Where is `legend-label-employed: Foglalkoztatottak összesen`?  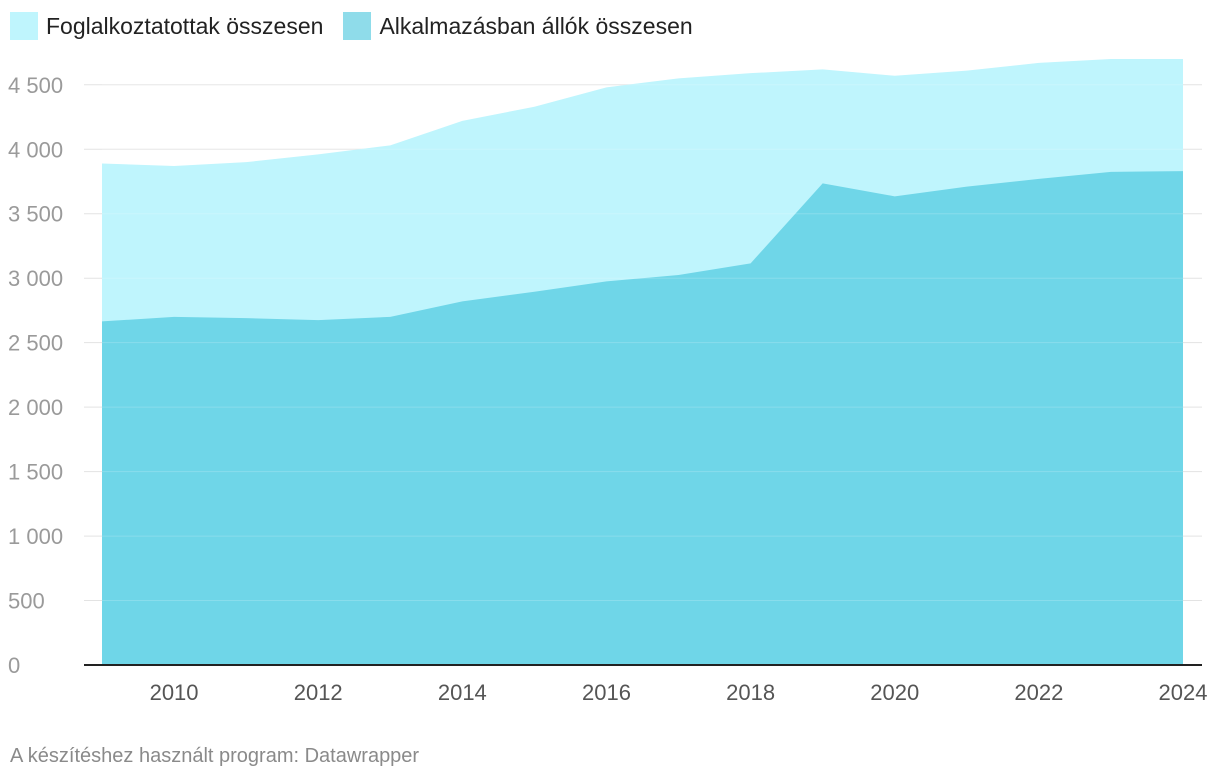 legend-label-employed: Foglalkoztatottak összesen is located at coordinates (185, 25).